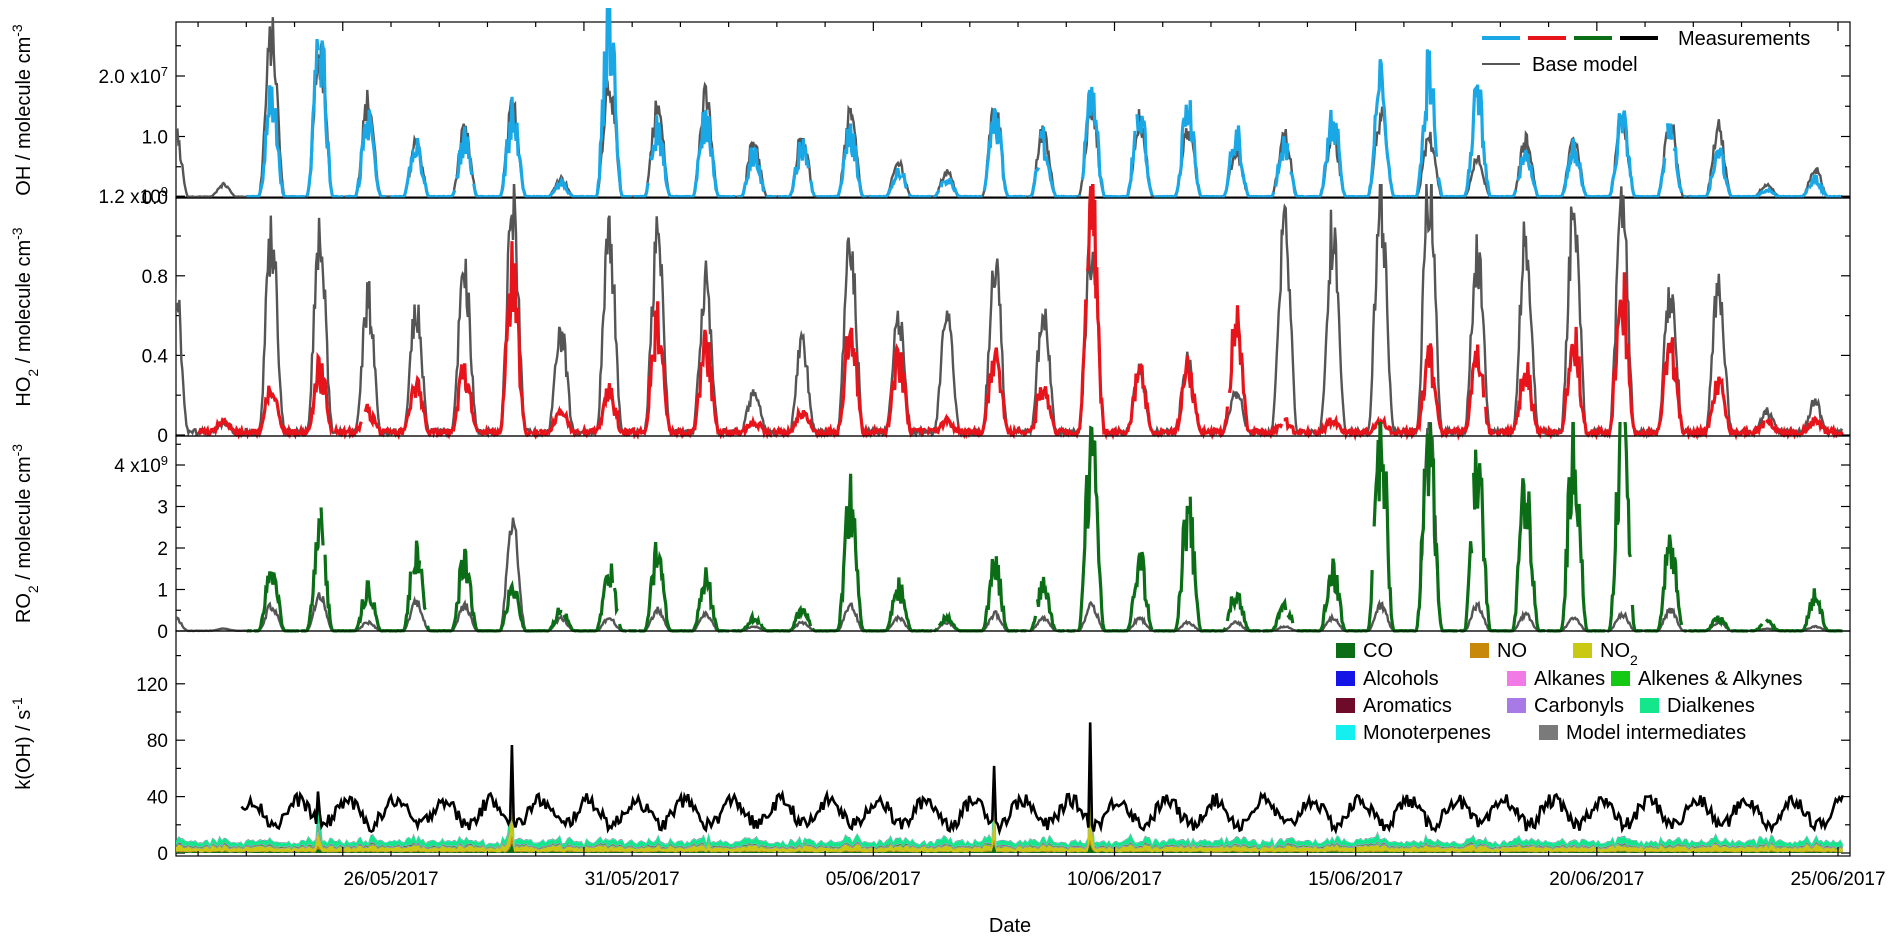  I want to click on xtick-label: 25/06/2017, so click(1837, 879).